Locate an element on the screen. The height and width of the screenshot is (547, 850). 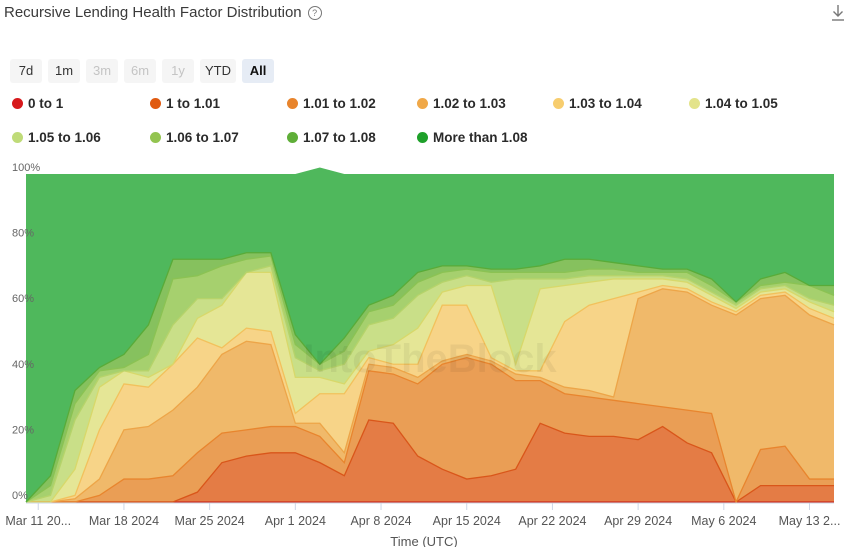
time-range-selector: 7d 1m 3m 6m 1y YTD All is located at coordinates (142, 71).